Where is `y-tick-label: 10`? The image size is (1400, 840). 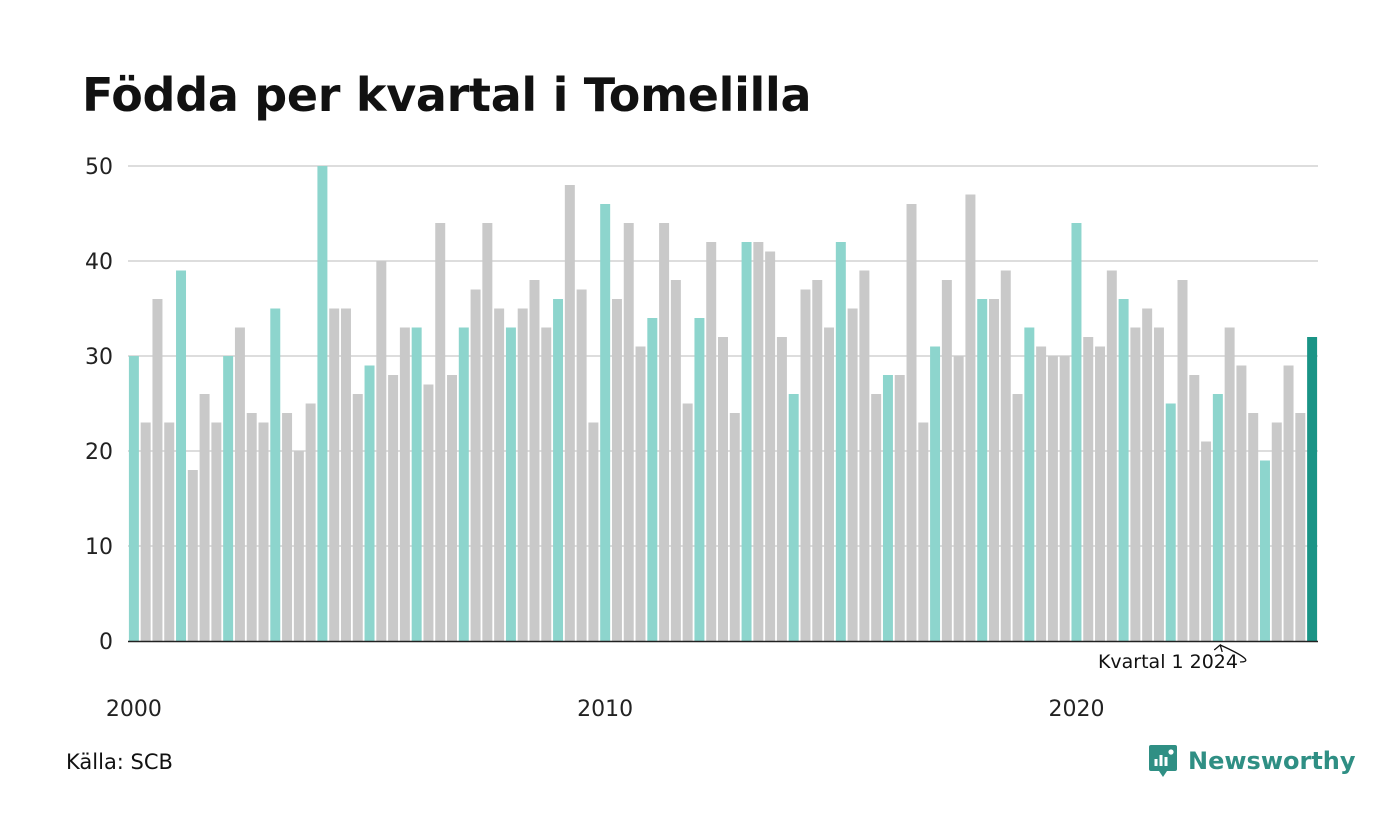
y-tick-label: 10 is located at coordinates (99, 547).